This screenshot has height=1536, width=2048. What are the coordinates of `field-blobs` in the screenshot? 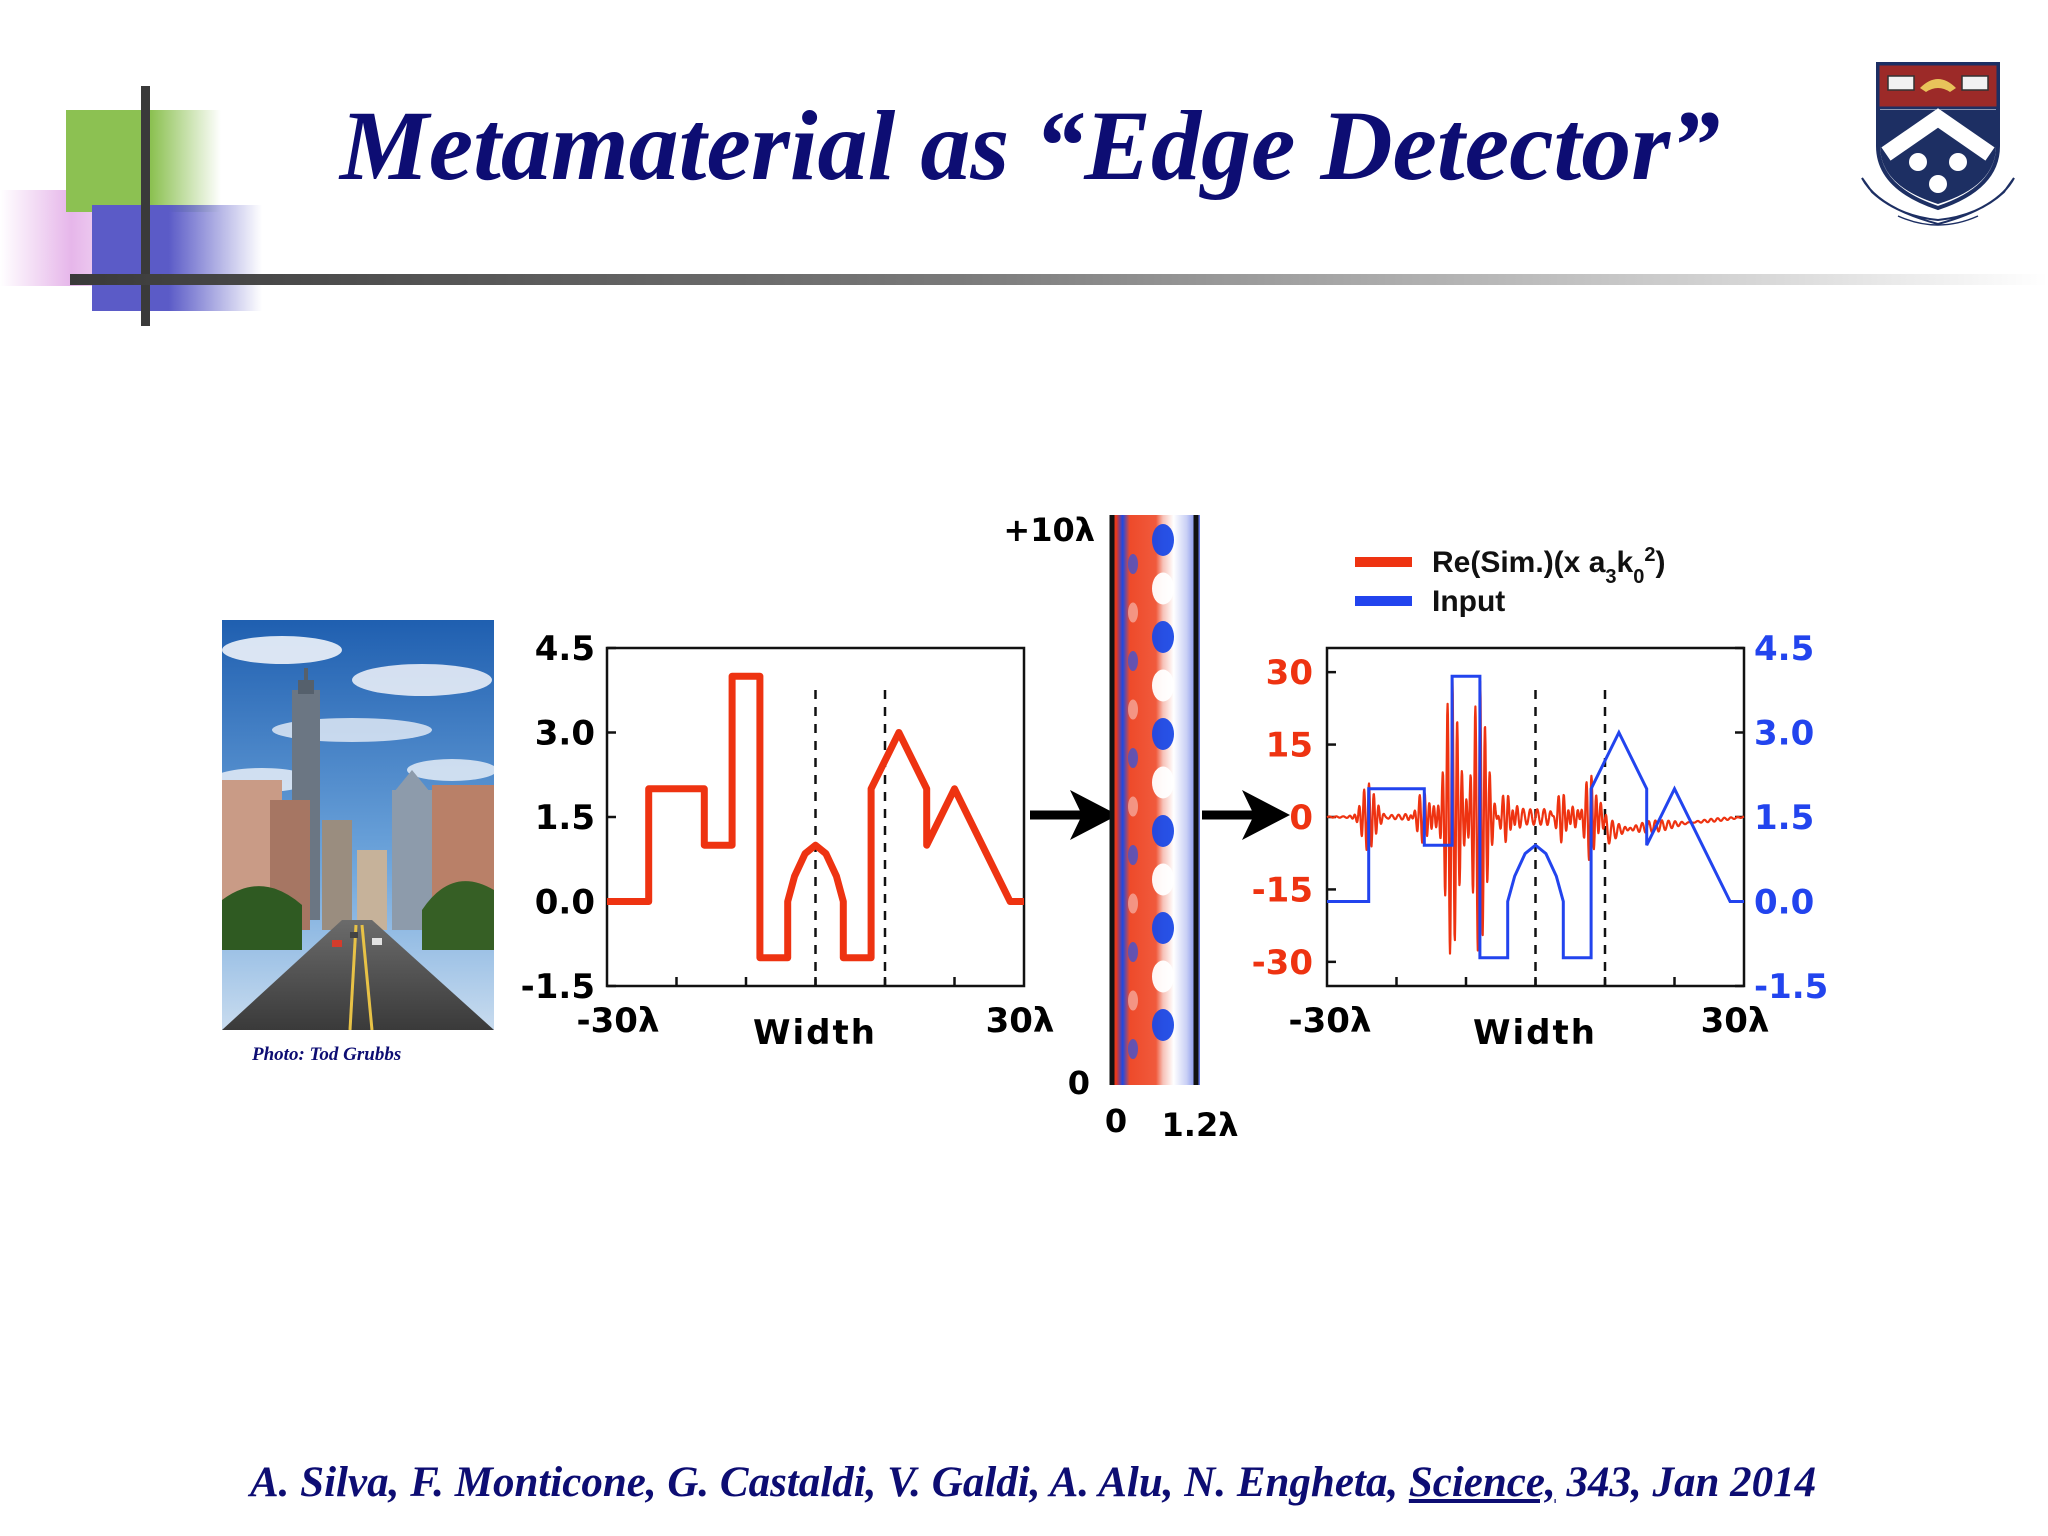 It's located at (1151, 791).